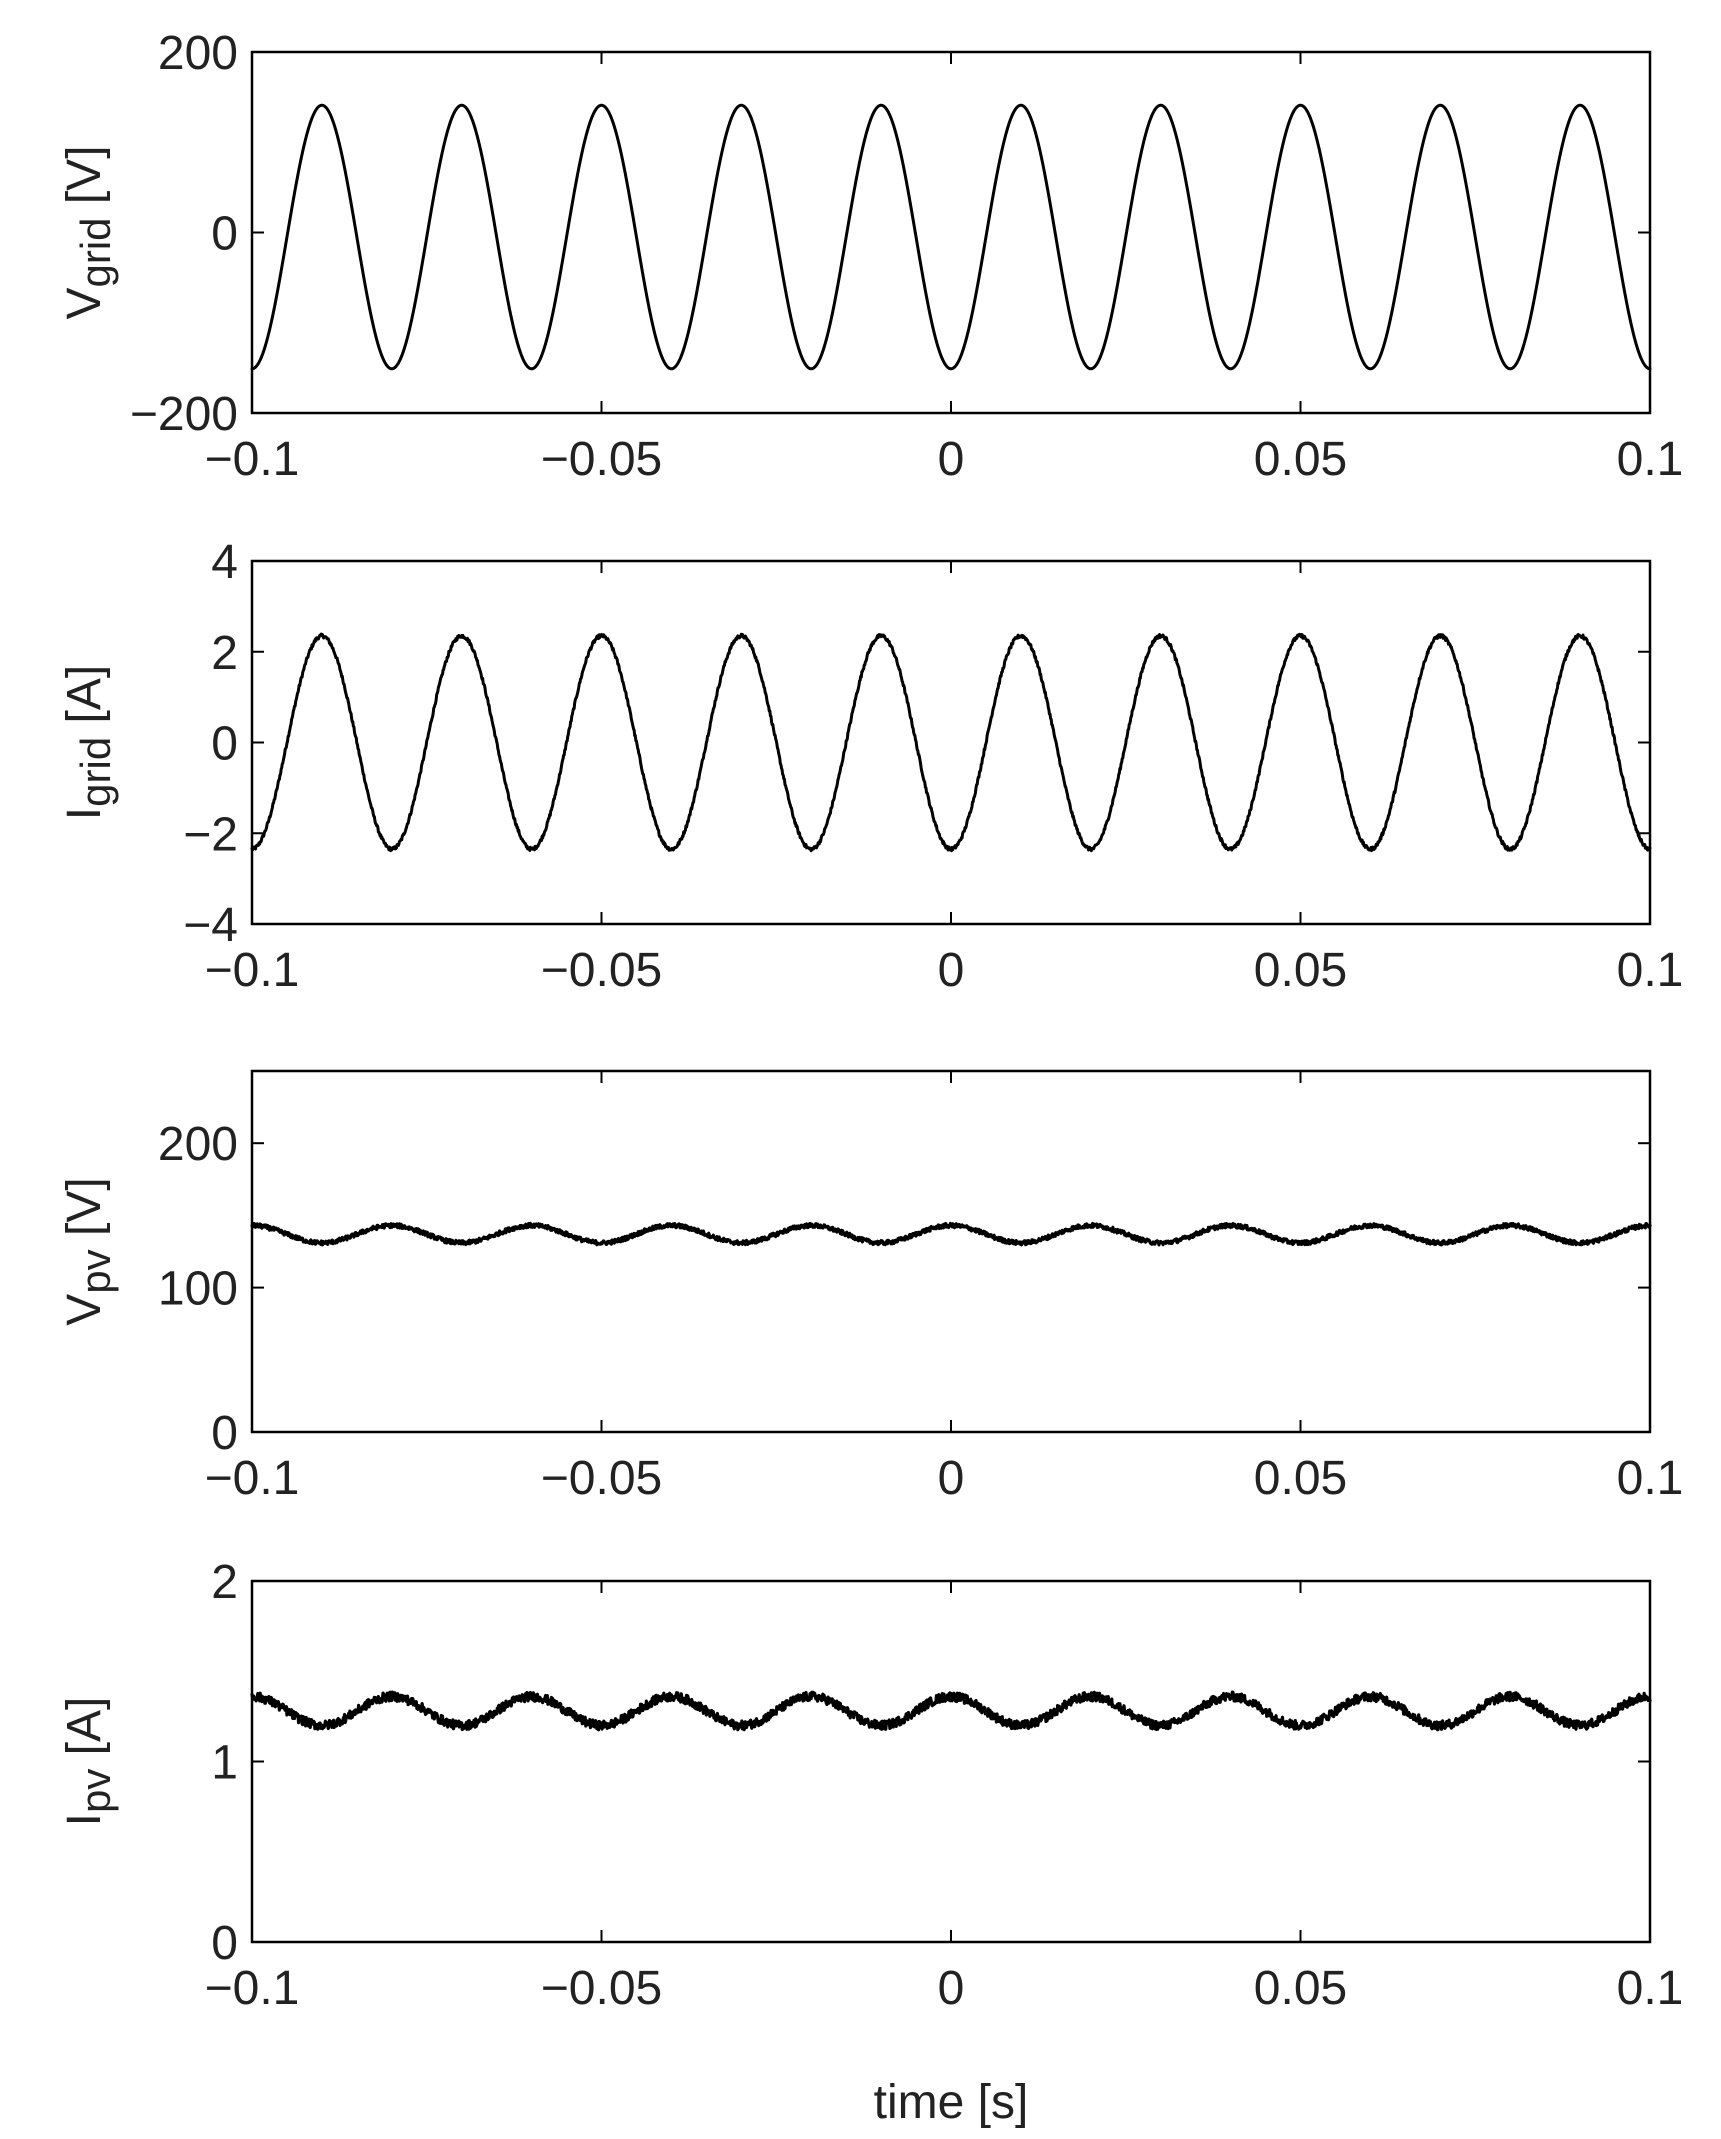  I want to click on x-tick-label-vpv: −0.1, so click(252, 1478).